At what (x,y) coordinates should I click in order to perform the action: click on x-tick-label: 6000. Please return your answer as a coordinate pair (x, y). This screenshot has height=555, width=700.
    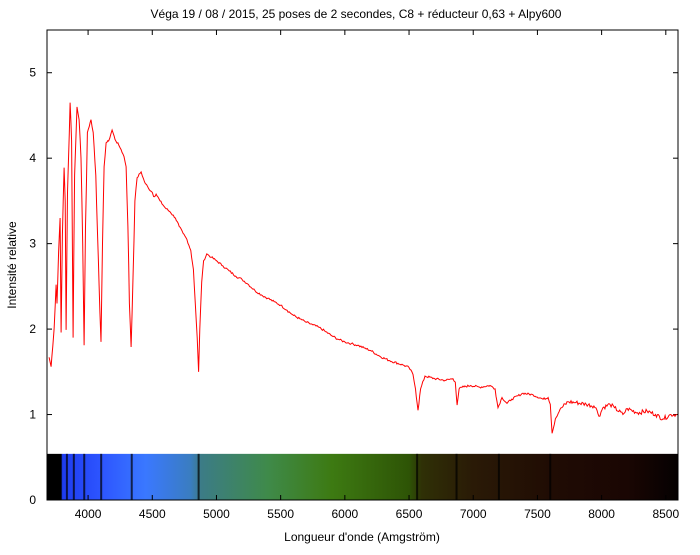
    Looking at the image, I should click on (344, 514).